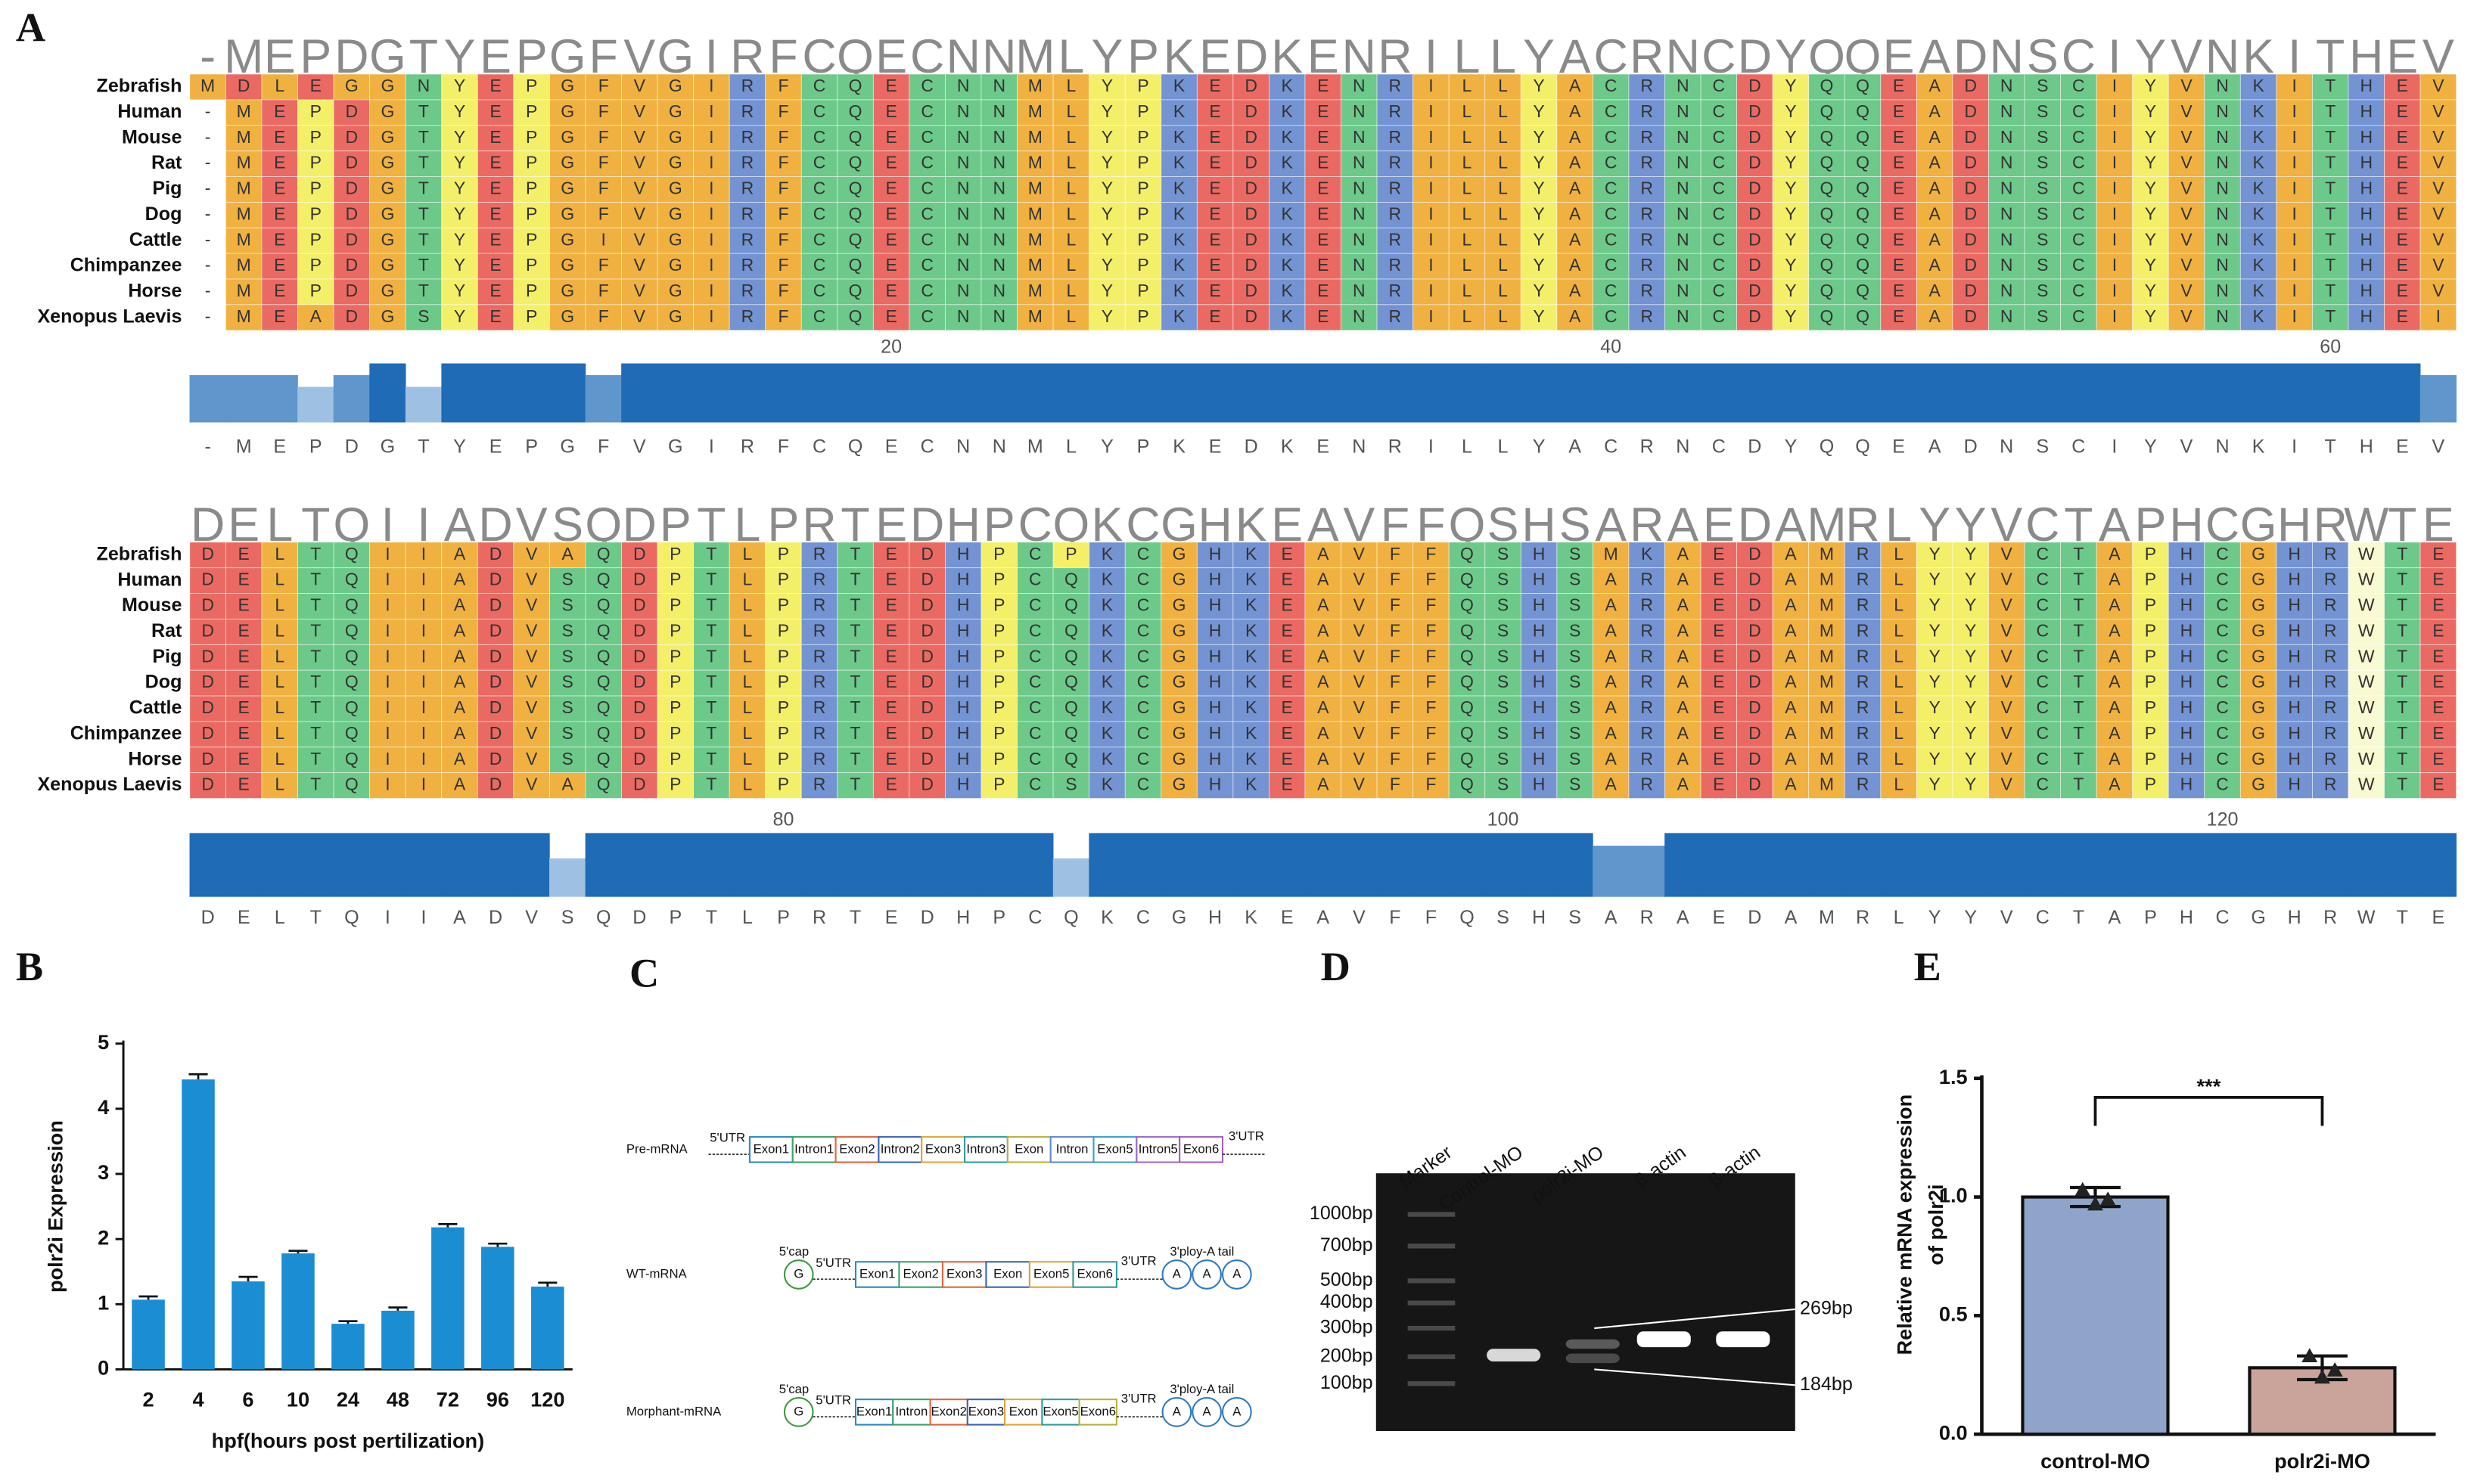 The width and height of the screenshot is (2480, 1484). What do you see at coordinates (2322, 1376) in the screenshot?
I see `data-point` at bounding box center [2322, 1376].